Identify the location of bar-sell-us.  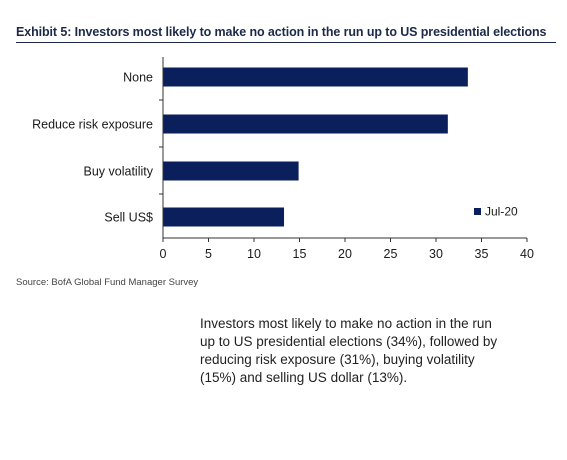
(224, 217).